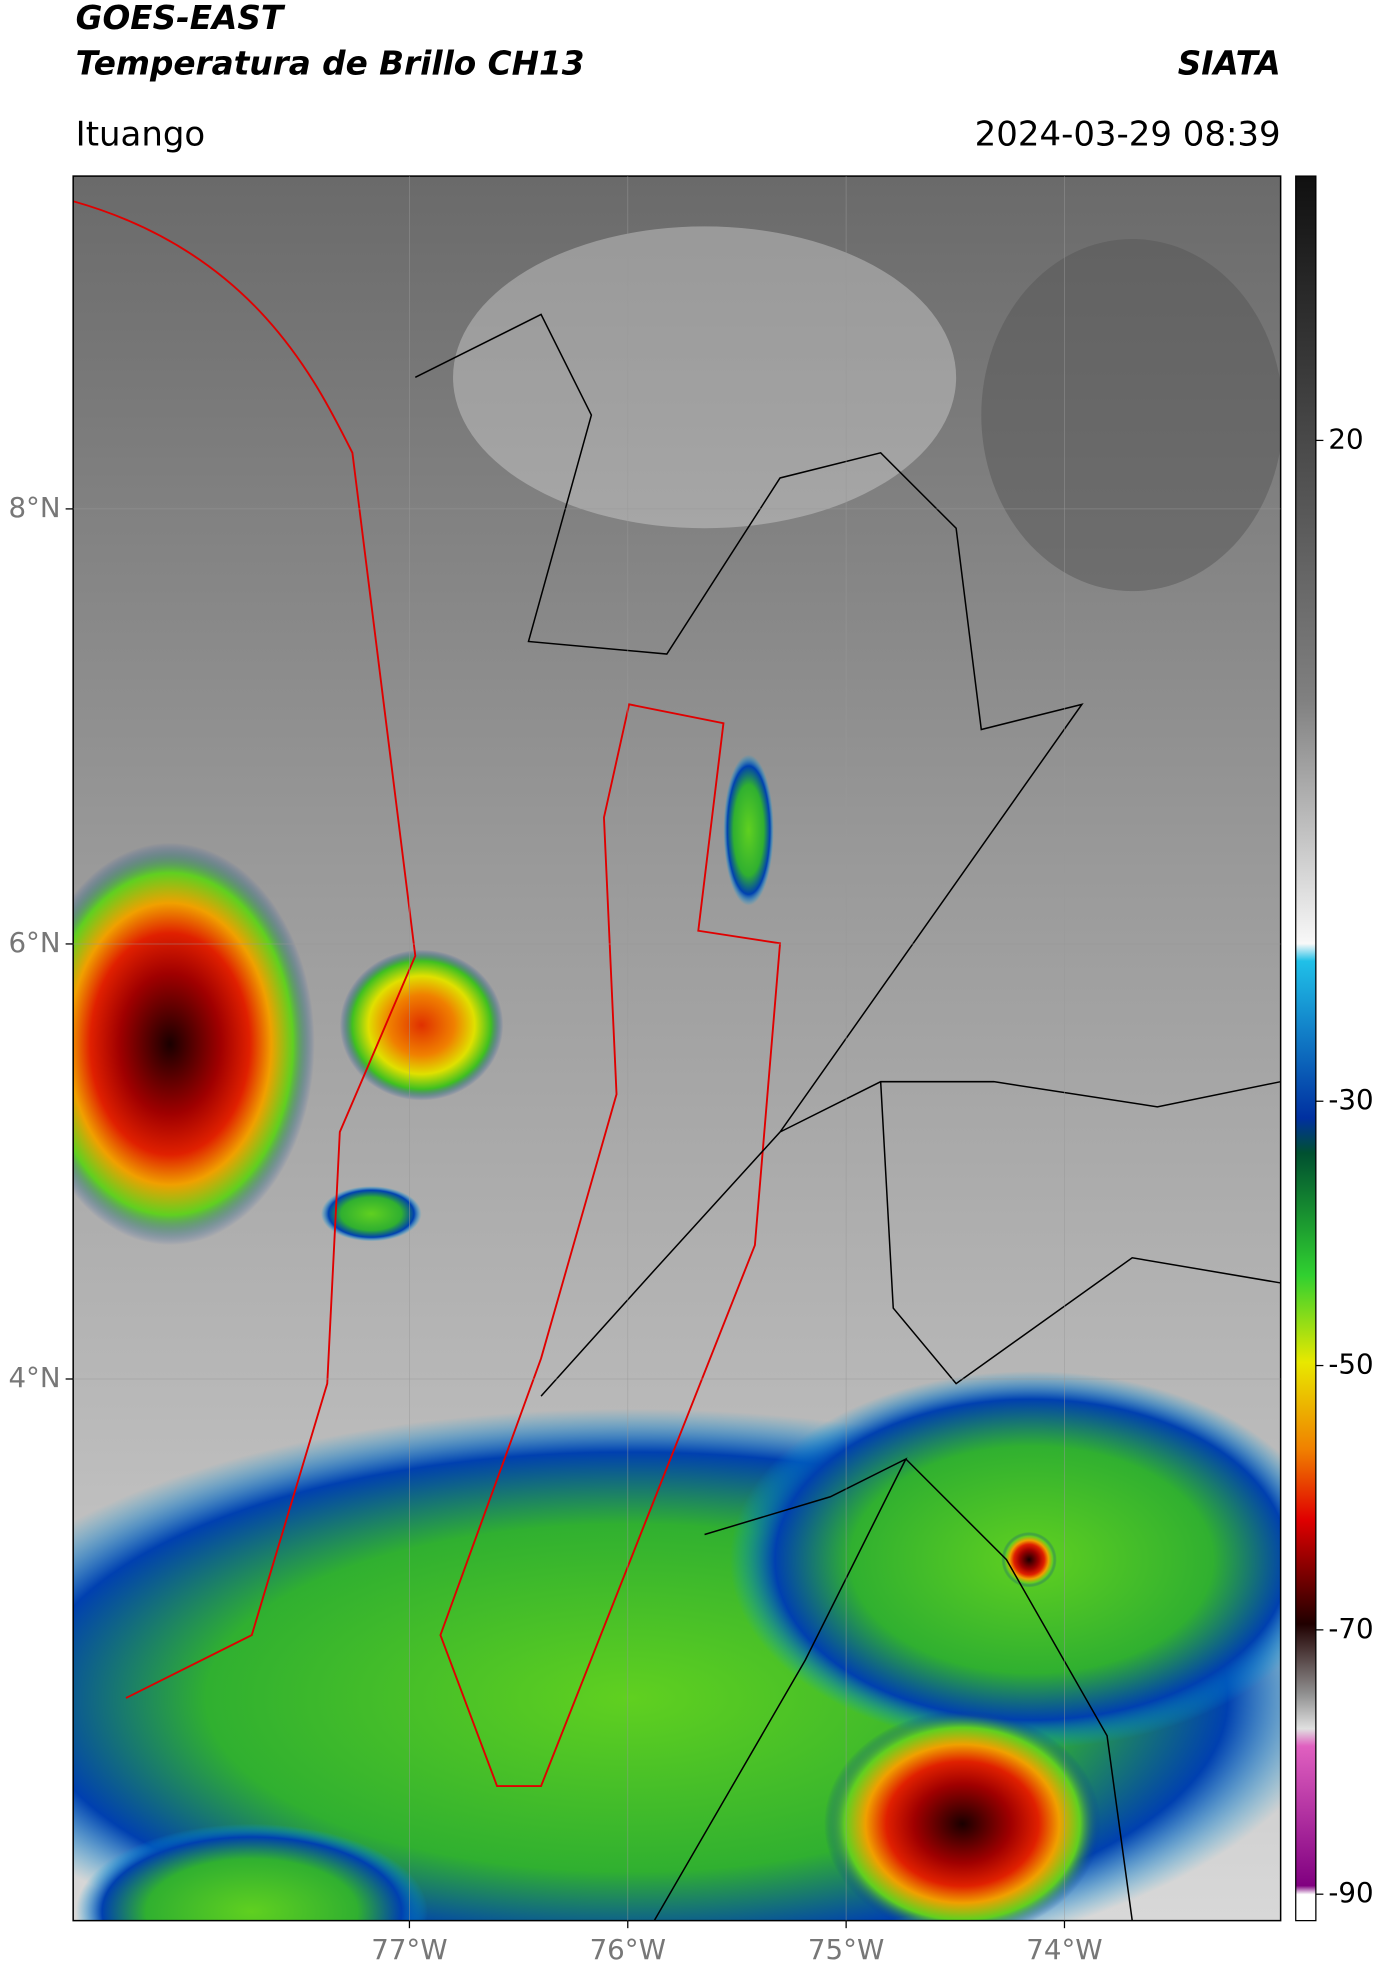 The height and width of the screenshot is (1981, 1384). I want to click on colorbar, so click(1306, 1048).